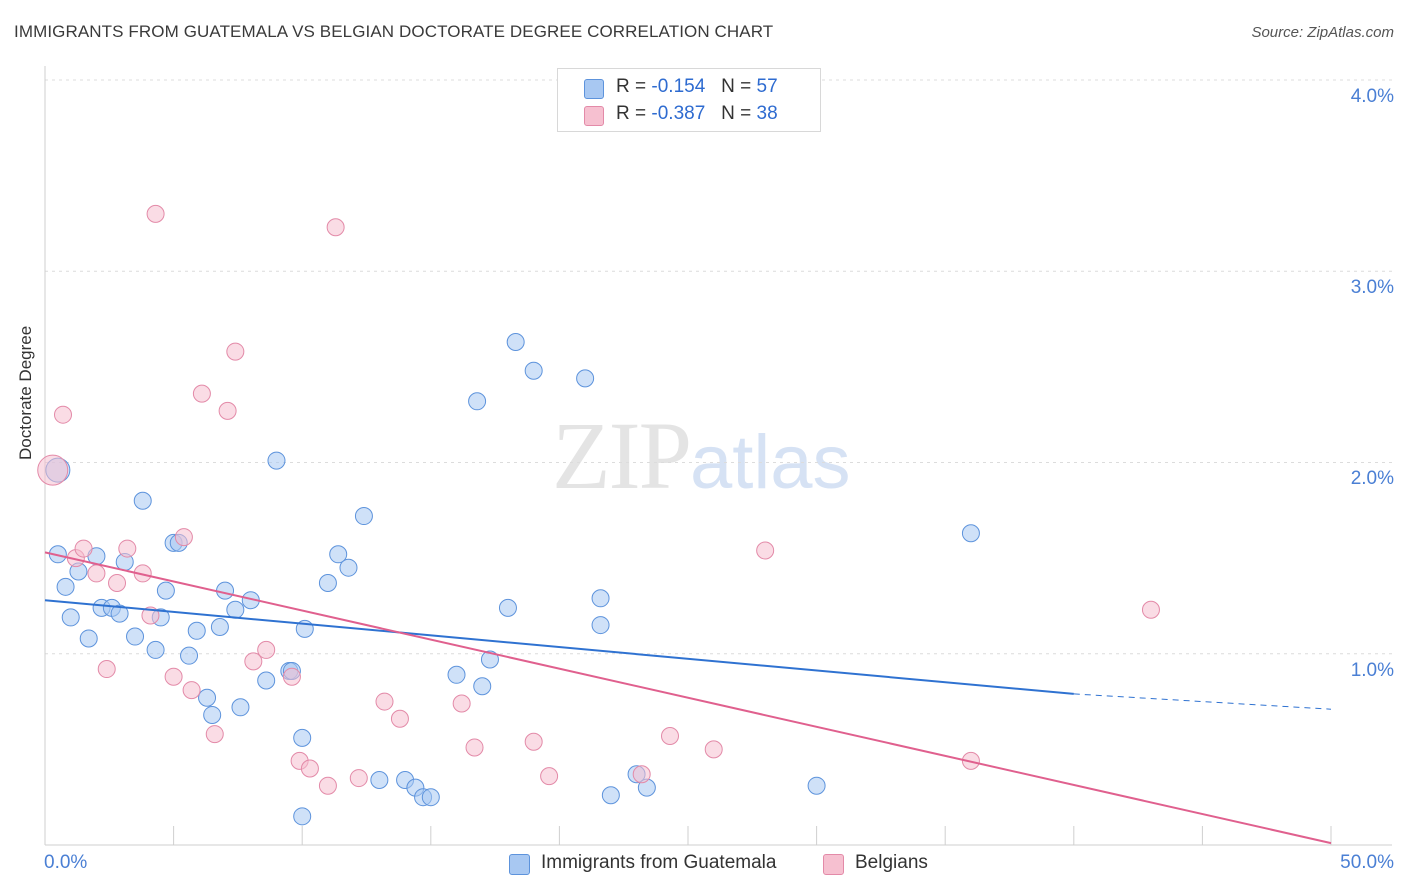  I want to click on x-tick-label: 0.0%, so click(66, 862).